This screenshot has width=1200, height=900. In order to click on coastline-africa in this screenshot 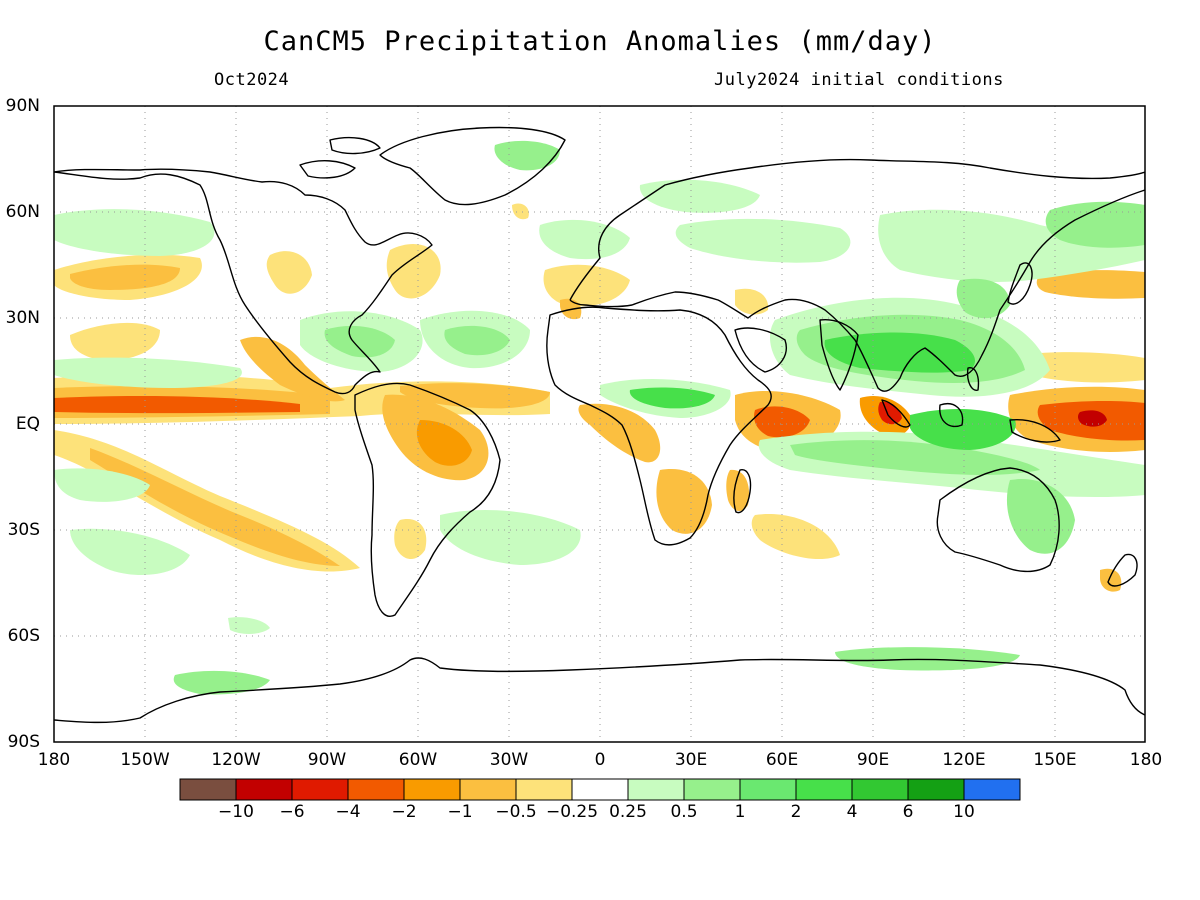, I will do `click(659, 426)`.